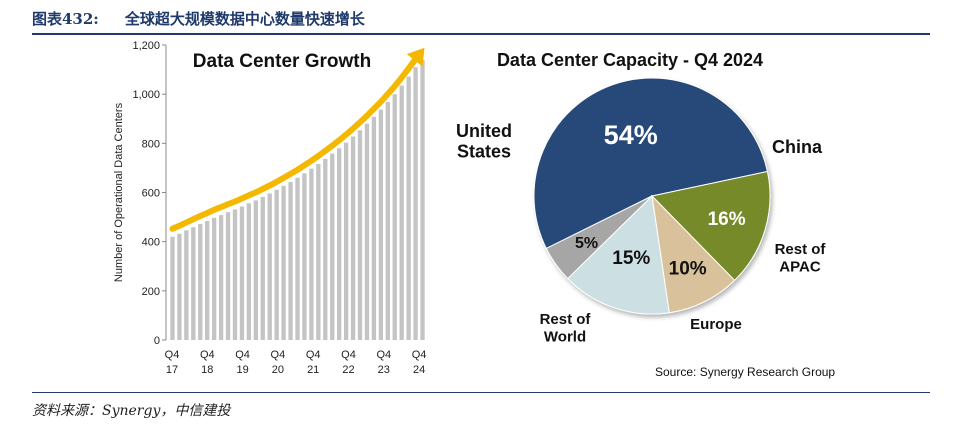 Image resolution: width=960 pixels, height=428 pixels. I want to click on y-axis-label: Number of Operational Data Centers, so click(119, 192).